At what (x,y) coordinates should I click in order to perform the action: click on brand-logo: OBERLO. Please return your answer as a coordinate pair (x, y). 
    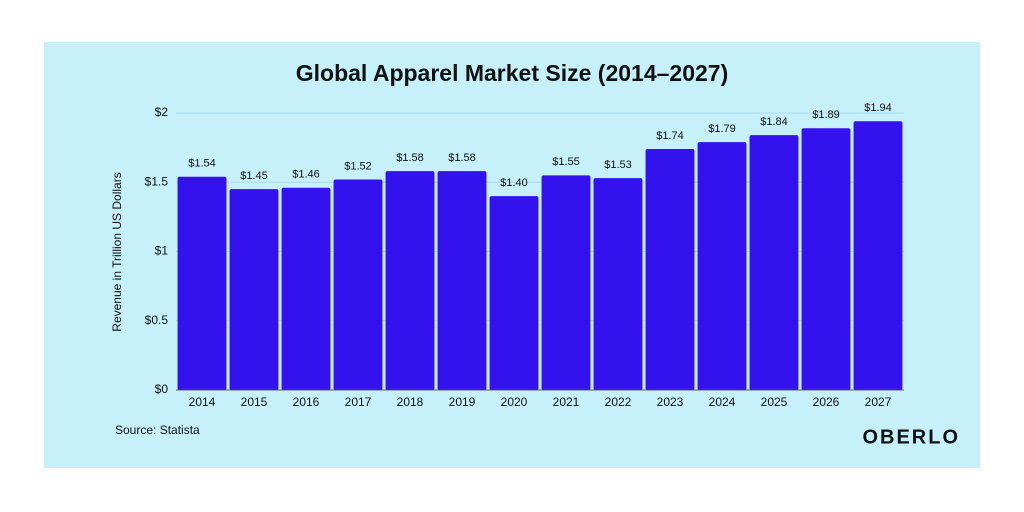
    Looking at the image, I should click on (911, 437).